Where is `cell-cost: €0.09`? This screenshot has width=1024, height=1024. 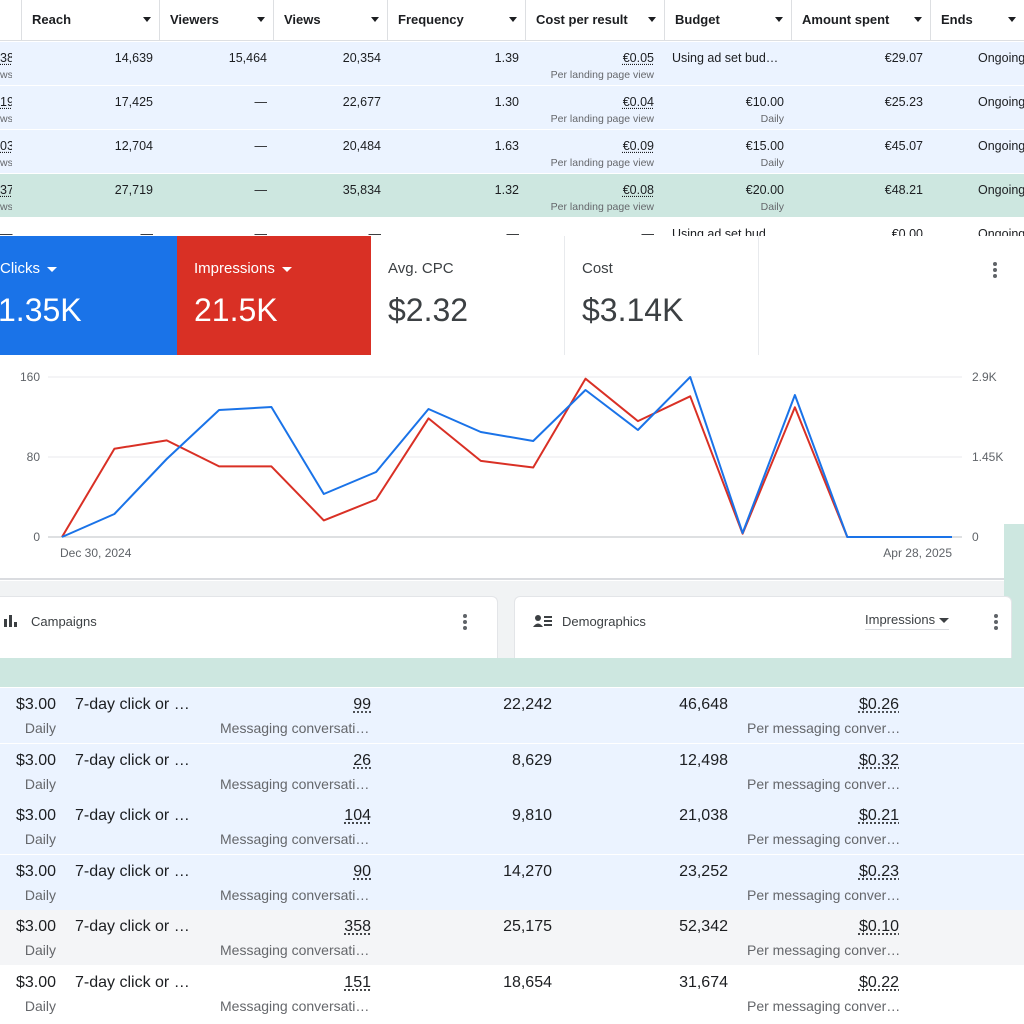
cell-cost: €0.09 is located at coordinates (638, 146).